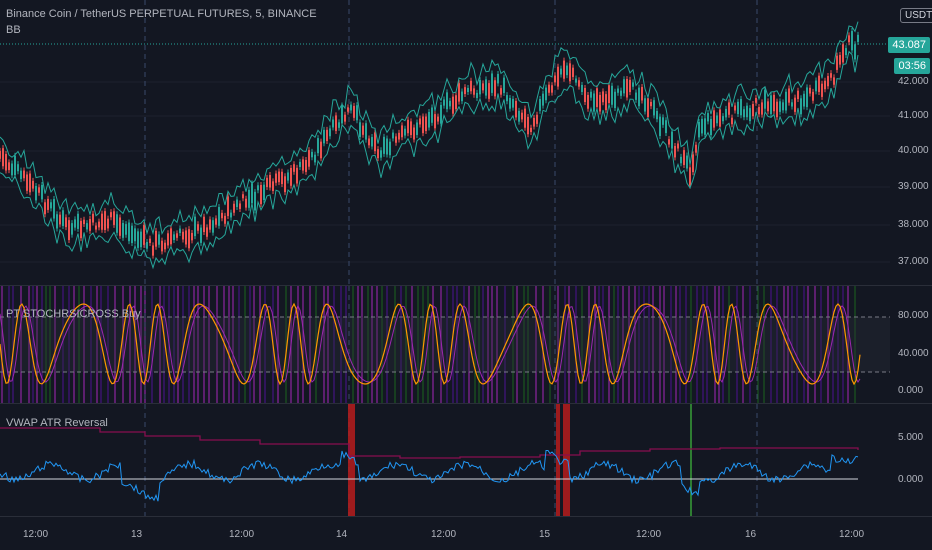 This screenshot has height=550, width=932. Describe the element at coordinates (913, 315) in the screenshot. I see `stoch-tick: 80.000` at that location.